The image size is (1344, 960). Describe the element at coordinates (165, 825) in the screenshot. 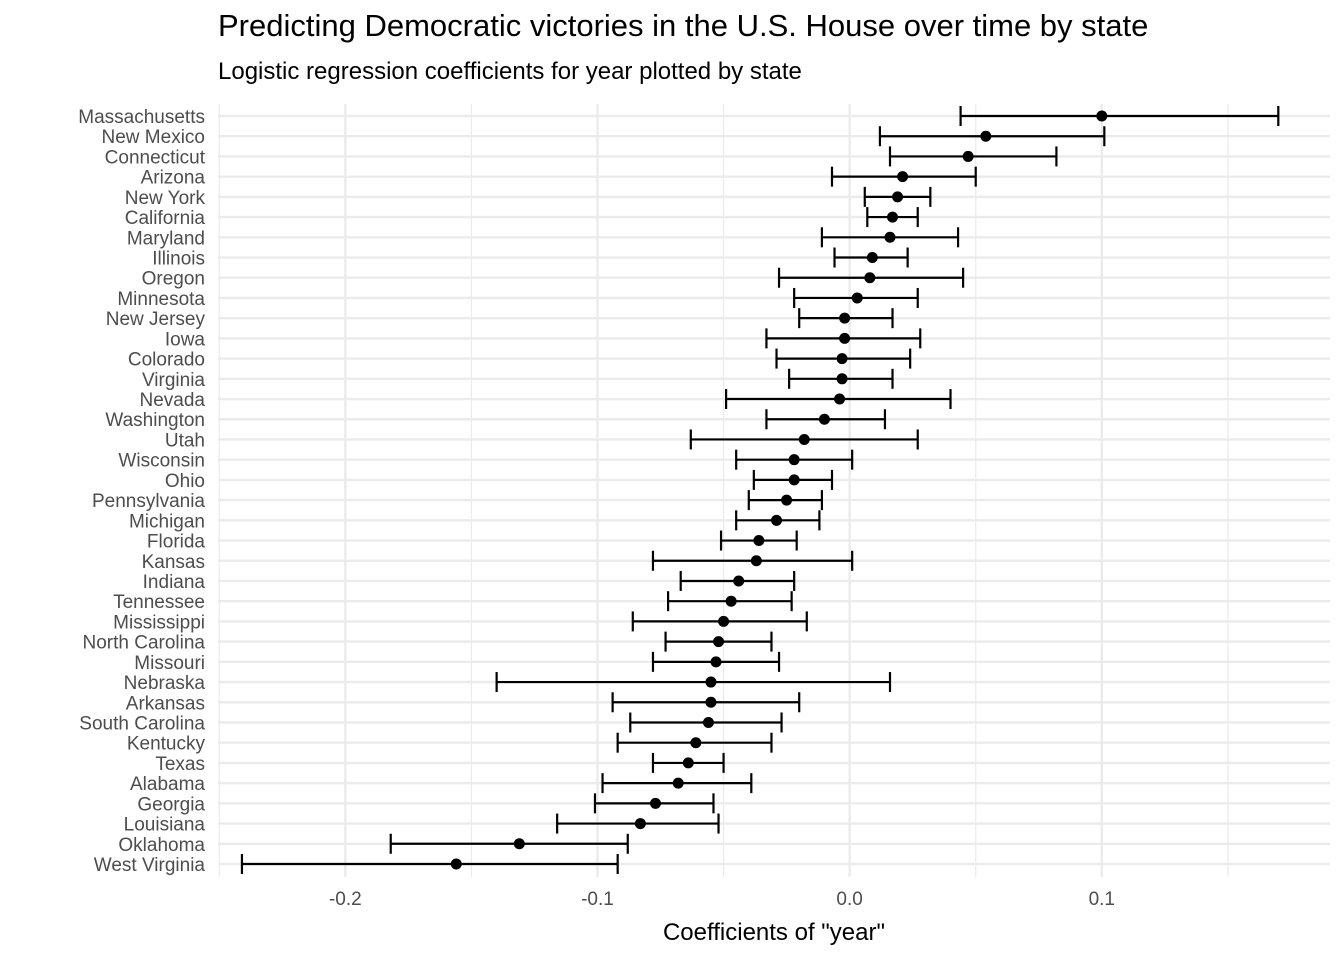

I see `y-tick-label: Louisiana` at that location.